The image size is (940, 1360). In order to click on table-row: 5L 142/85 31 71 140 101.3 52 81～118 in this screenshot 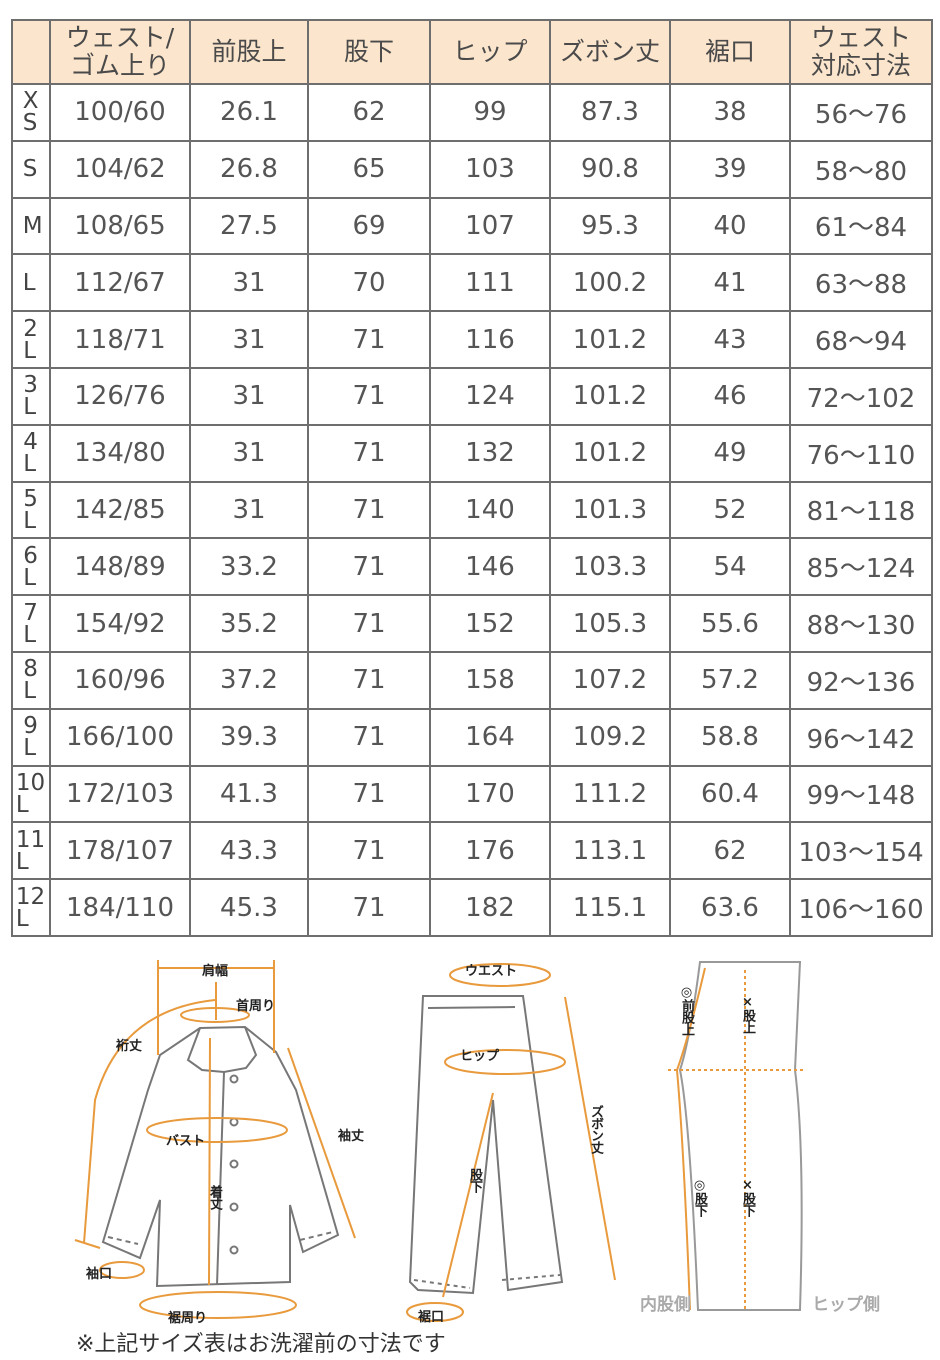, I will do `click(472, 510)`.